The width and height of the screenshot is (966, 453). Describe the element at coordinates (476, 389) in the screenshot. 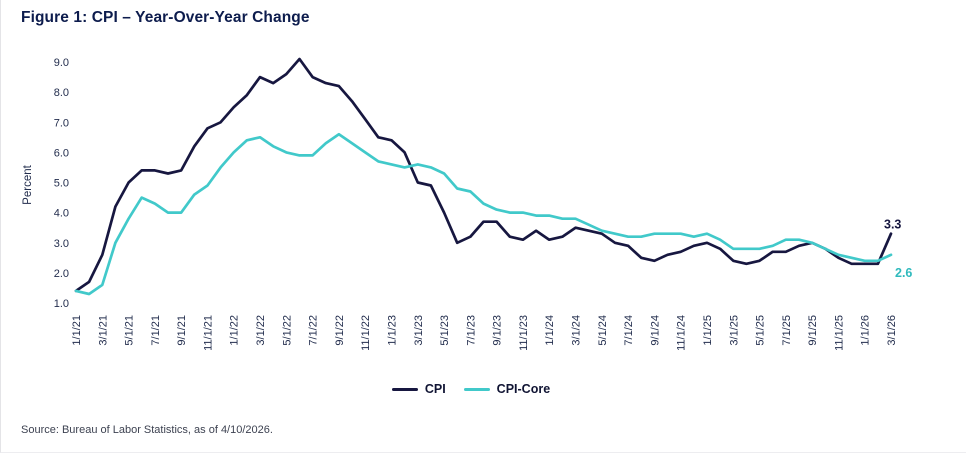

I see `cpi-core-line-swatch` at that location.